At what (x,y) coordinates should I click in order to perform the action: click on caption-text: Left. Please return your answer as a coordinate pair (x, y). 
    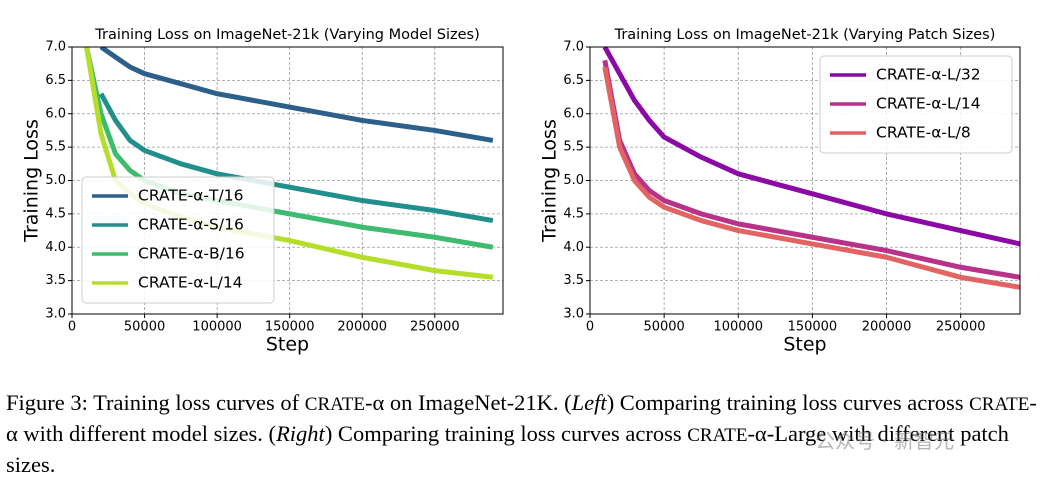
    Looking at the image, I should click on (589, 402).